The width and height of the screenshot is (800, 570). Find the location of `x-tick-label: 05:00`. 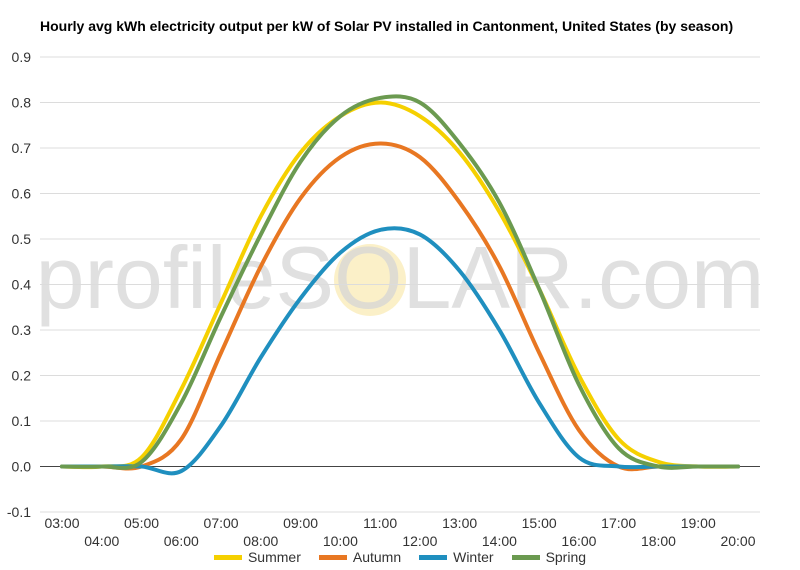

x-tick-label: 05:00 is located at coordinates (141, 523).